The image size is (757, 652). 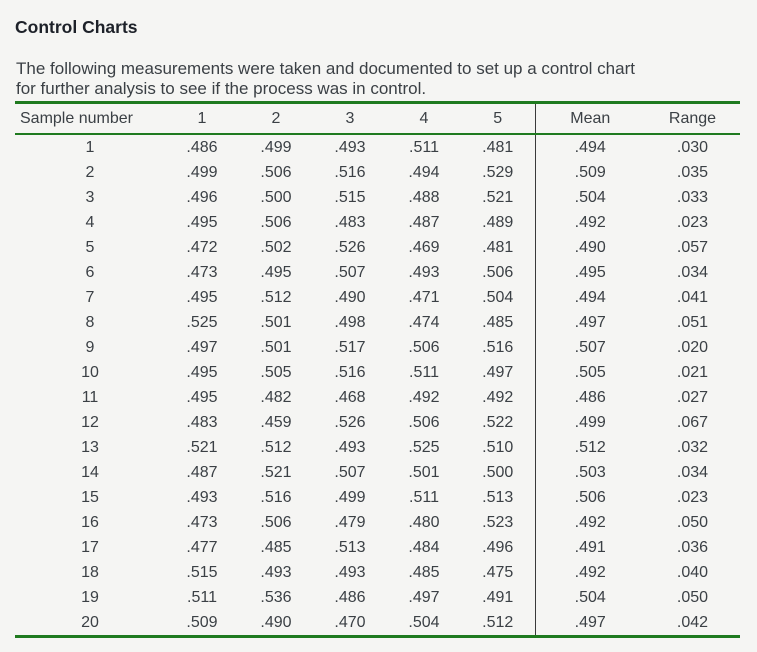 I want to click on measurement-2-cell: .493, so click(x=276, y=572).